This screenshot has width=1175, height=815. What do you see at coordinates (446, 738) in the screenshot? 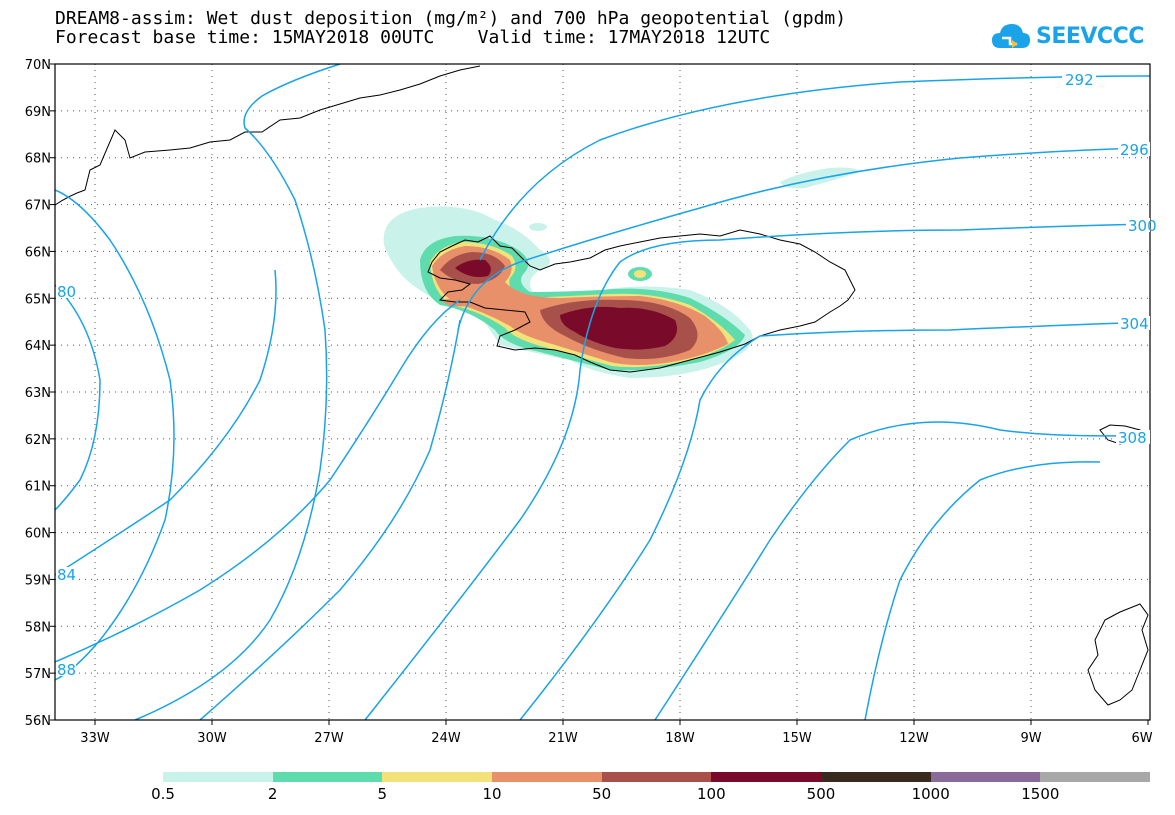
I see `lon-label: 24W` at bounding box center [446, 738].